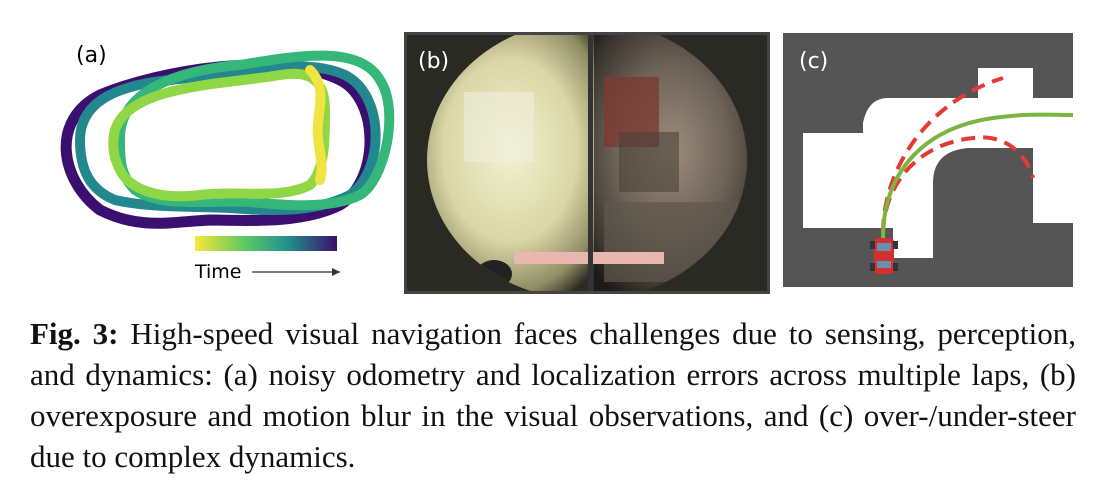 Image resolution: width=1098 pixels, height=482 pixels. I want to click on desired-path, so click(977, 175).